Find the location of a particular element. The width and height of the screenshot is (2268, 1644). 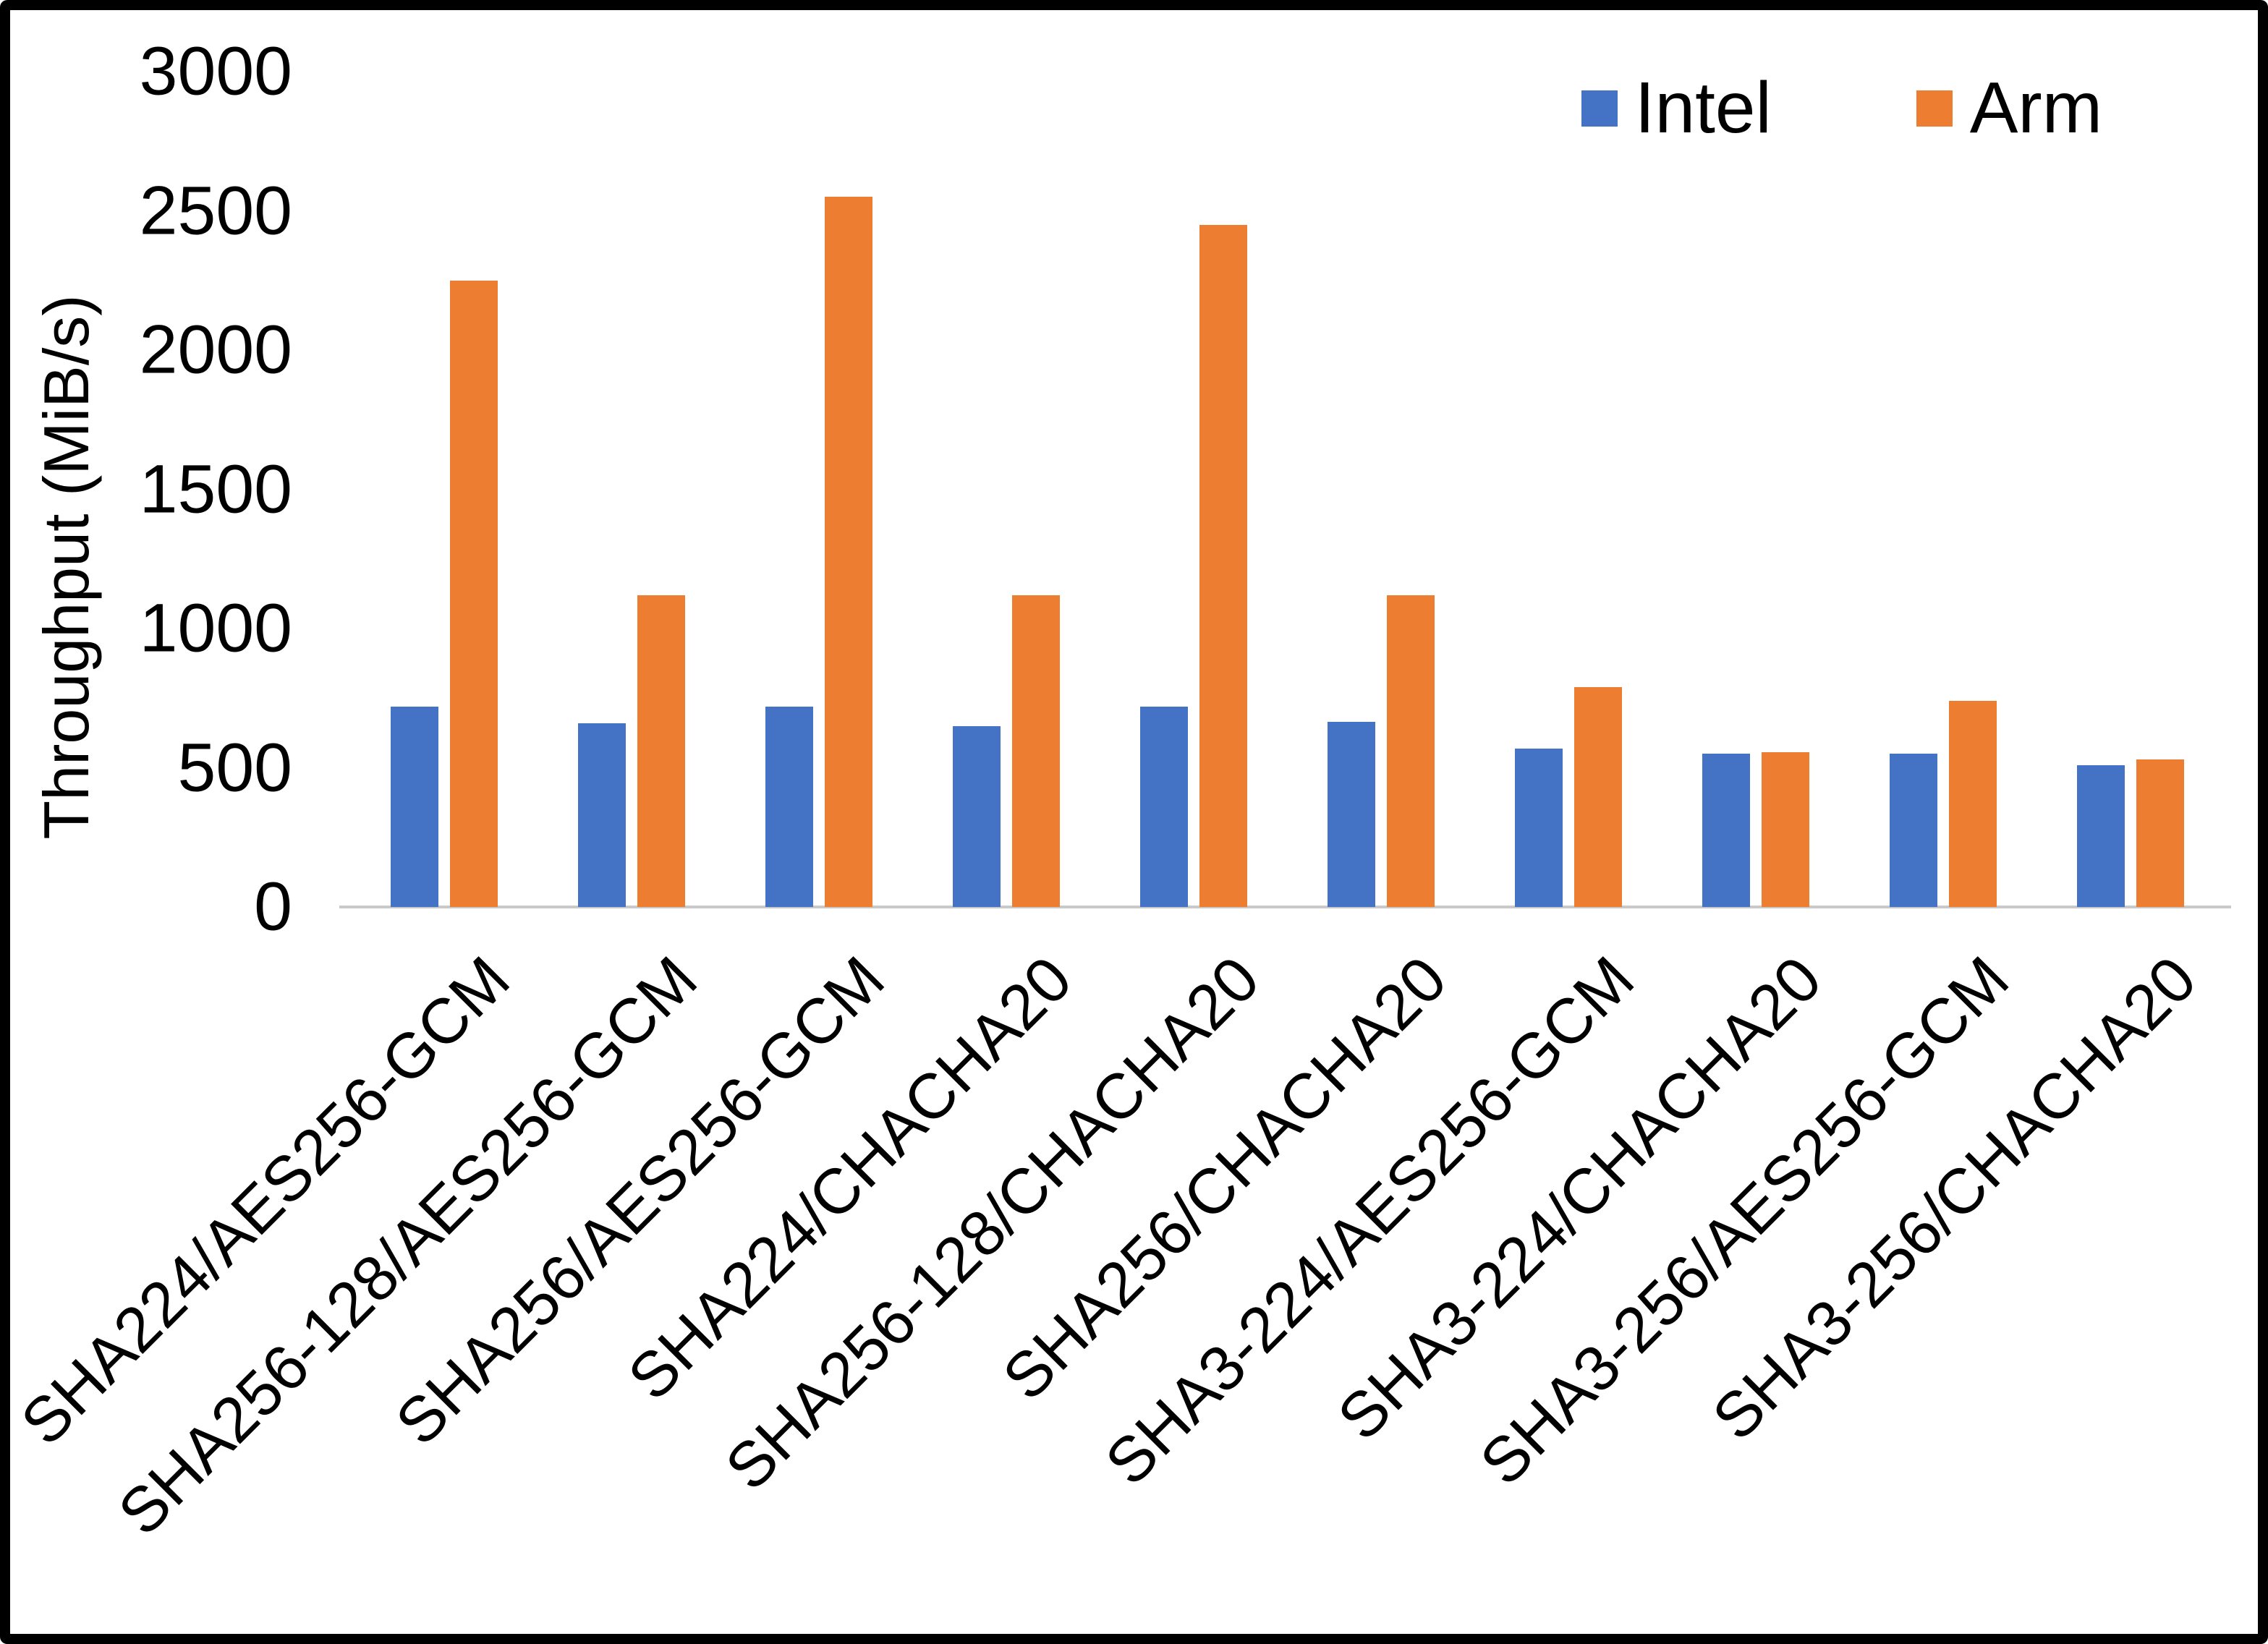

y-tick-label-1500: 1500 is located at coordinates (216, 489).